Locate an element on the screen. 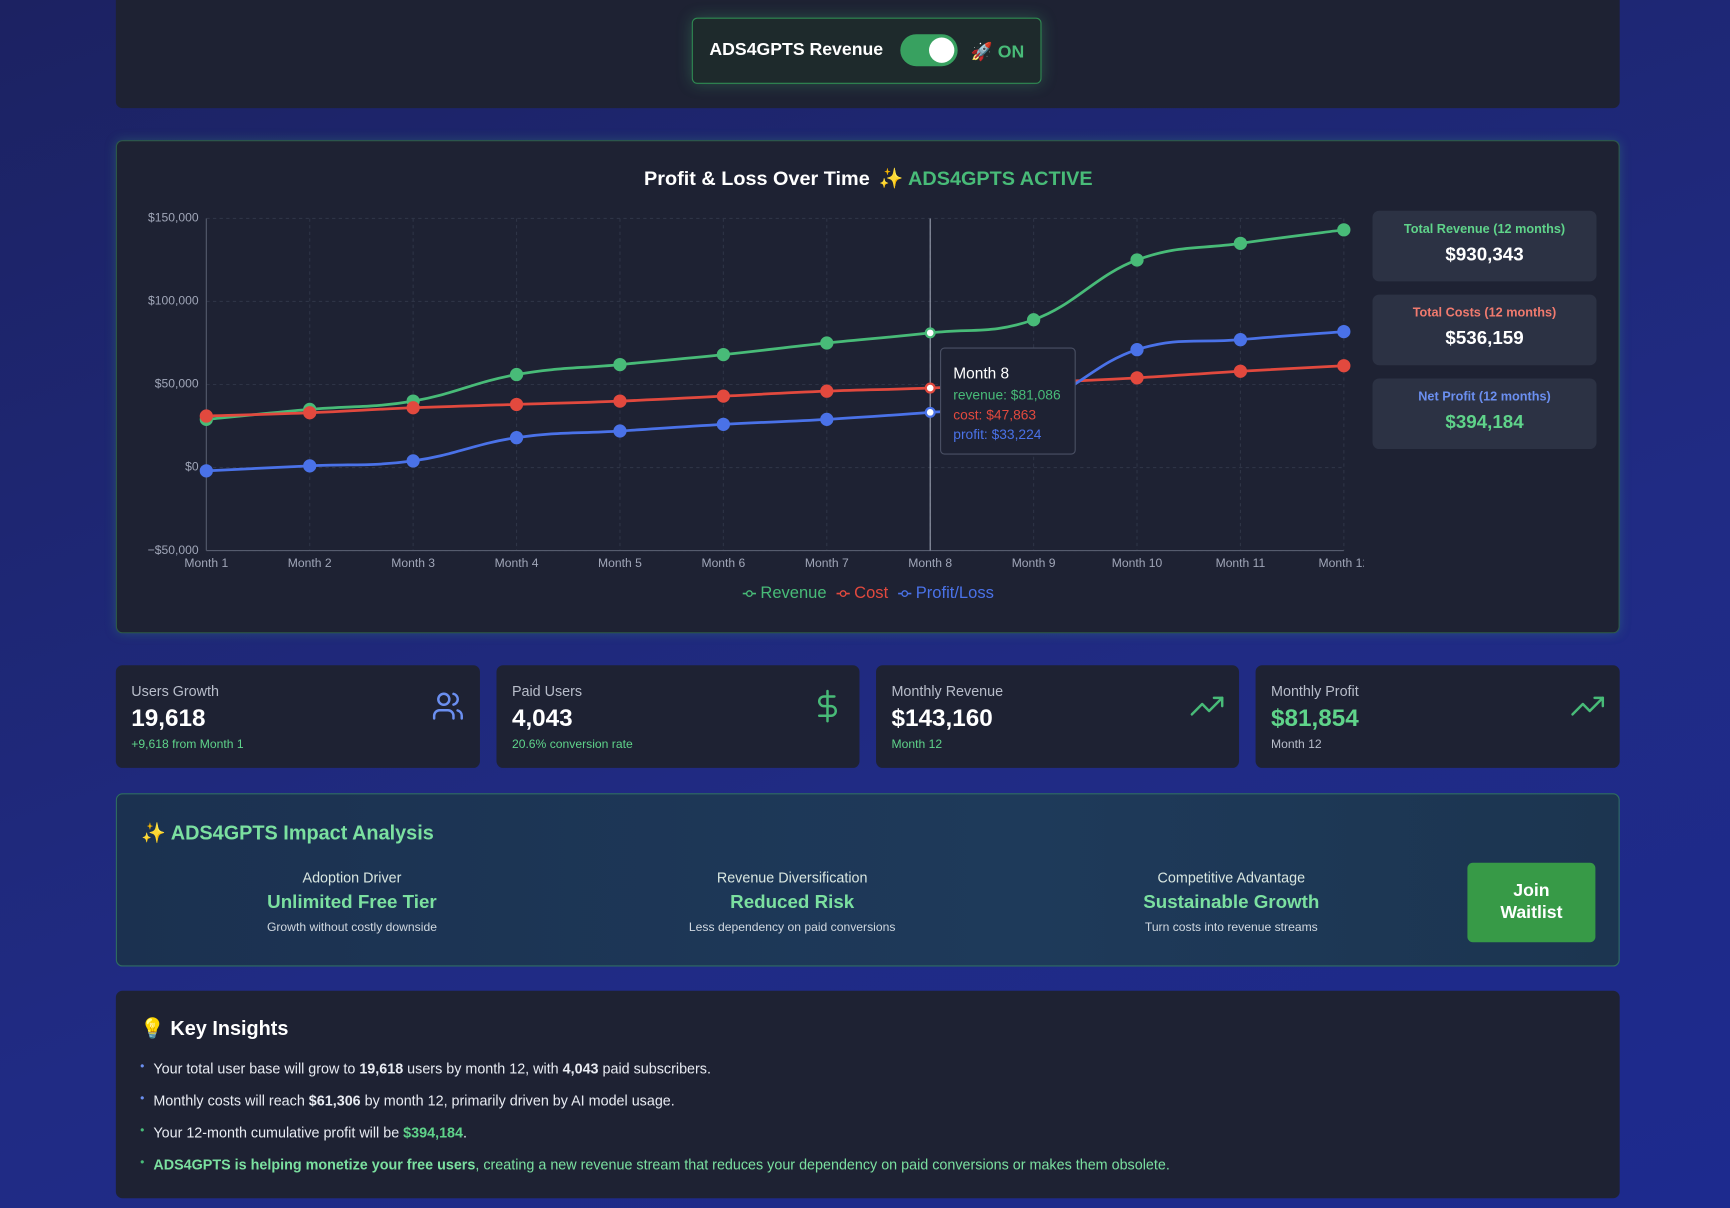  x-tick-label: Month 5 is located at coordinates (620, 563).